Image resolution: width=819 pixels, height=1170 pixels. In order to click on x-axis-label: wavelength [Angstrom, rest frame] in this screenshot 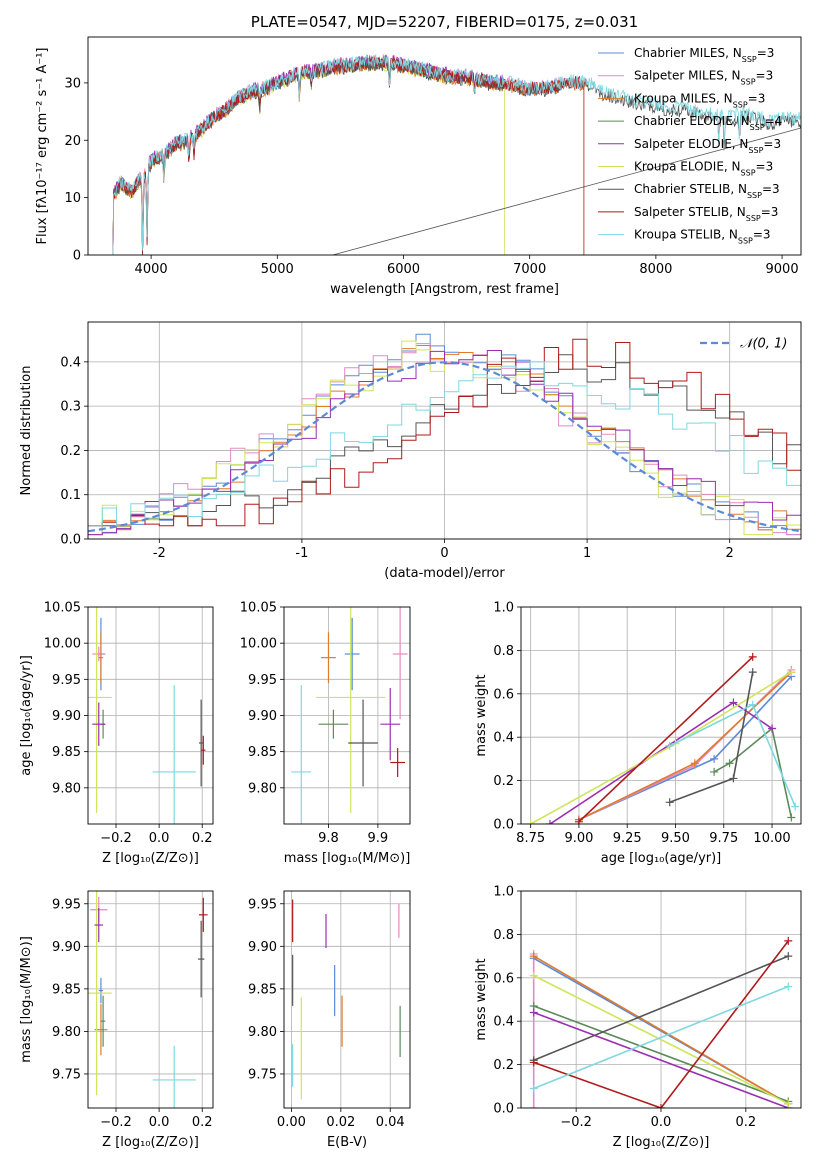, I will do `click(444, 289)`.